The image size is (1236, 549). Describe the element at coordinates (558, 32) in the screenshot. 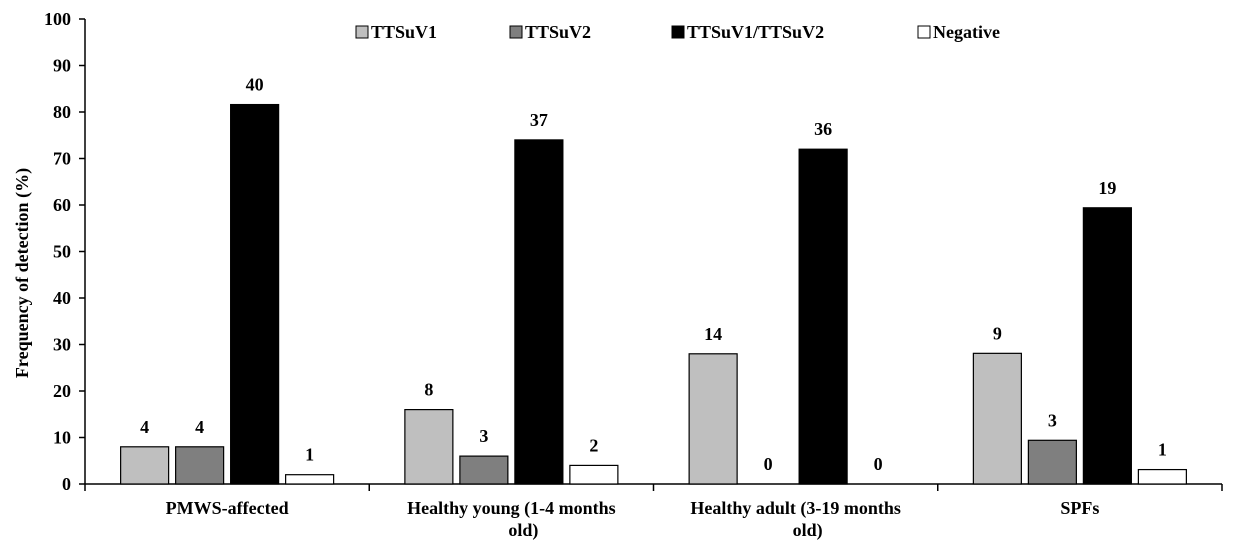

I see `legend-label: TTSuV2` at that location.